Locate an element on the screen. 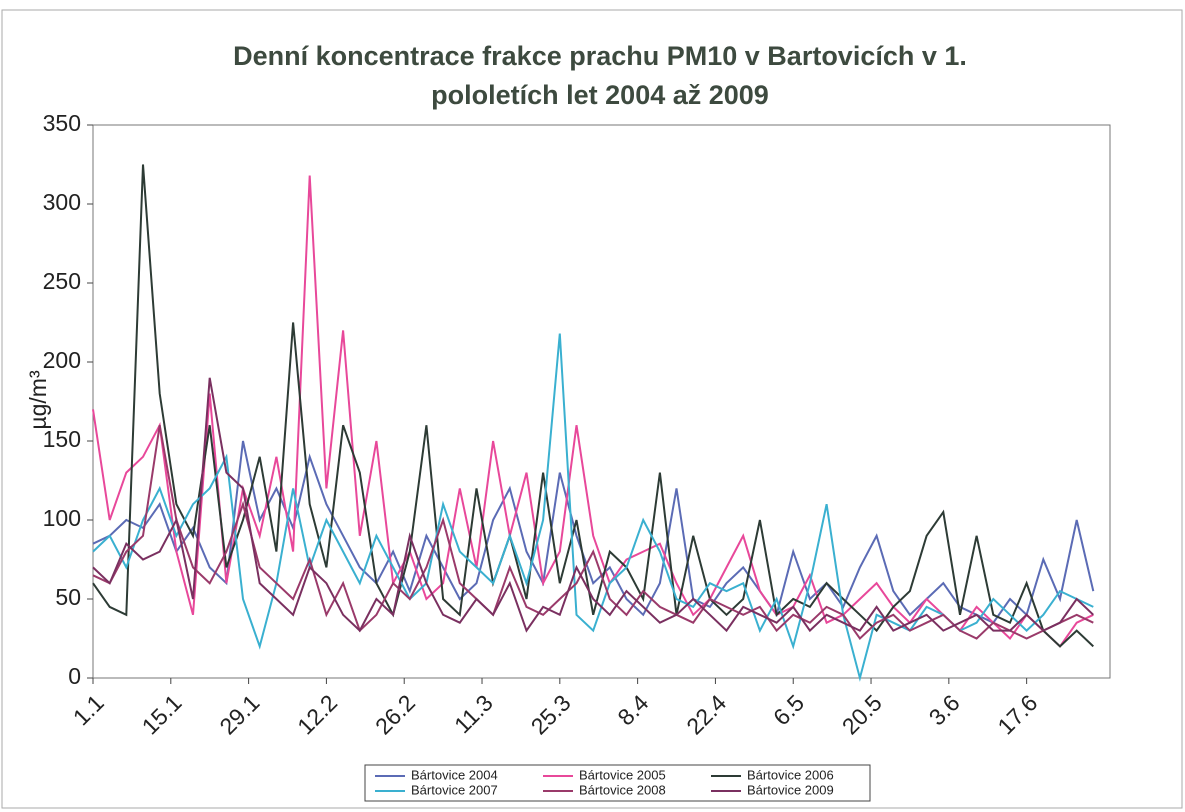  x-tick-label: 17.6 is located at coordinates (1017, 714).